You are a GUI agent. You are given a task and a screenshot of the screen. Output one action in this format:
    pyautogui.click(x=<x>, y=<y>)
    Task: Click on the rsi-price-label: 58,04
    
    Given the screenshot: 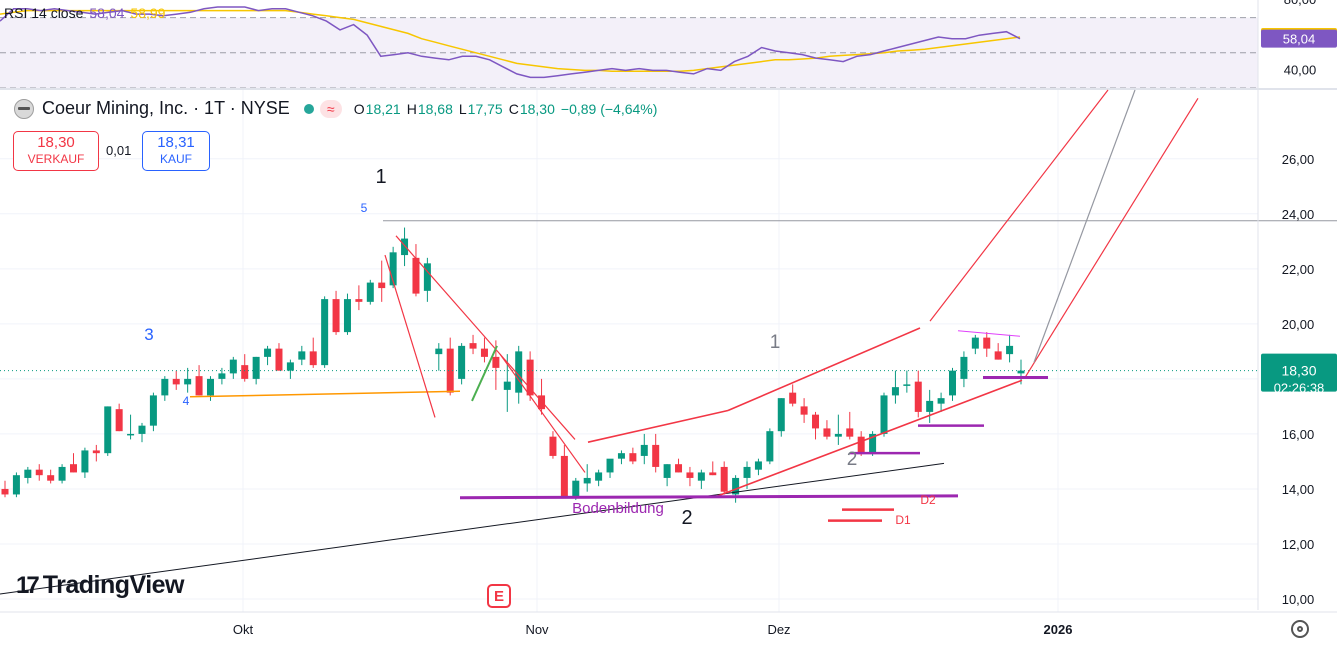 What is the action you would take?
    pyautogui.click(x=1299, y=39)
    